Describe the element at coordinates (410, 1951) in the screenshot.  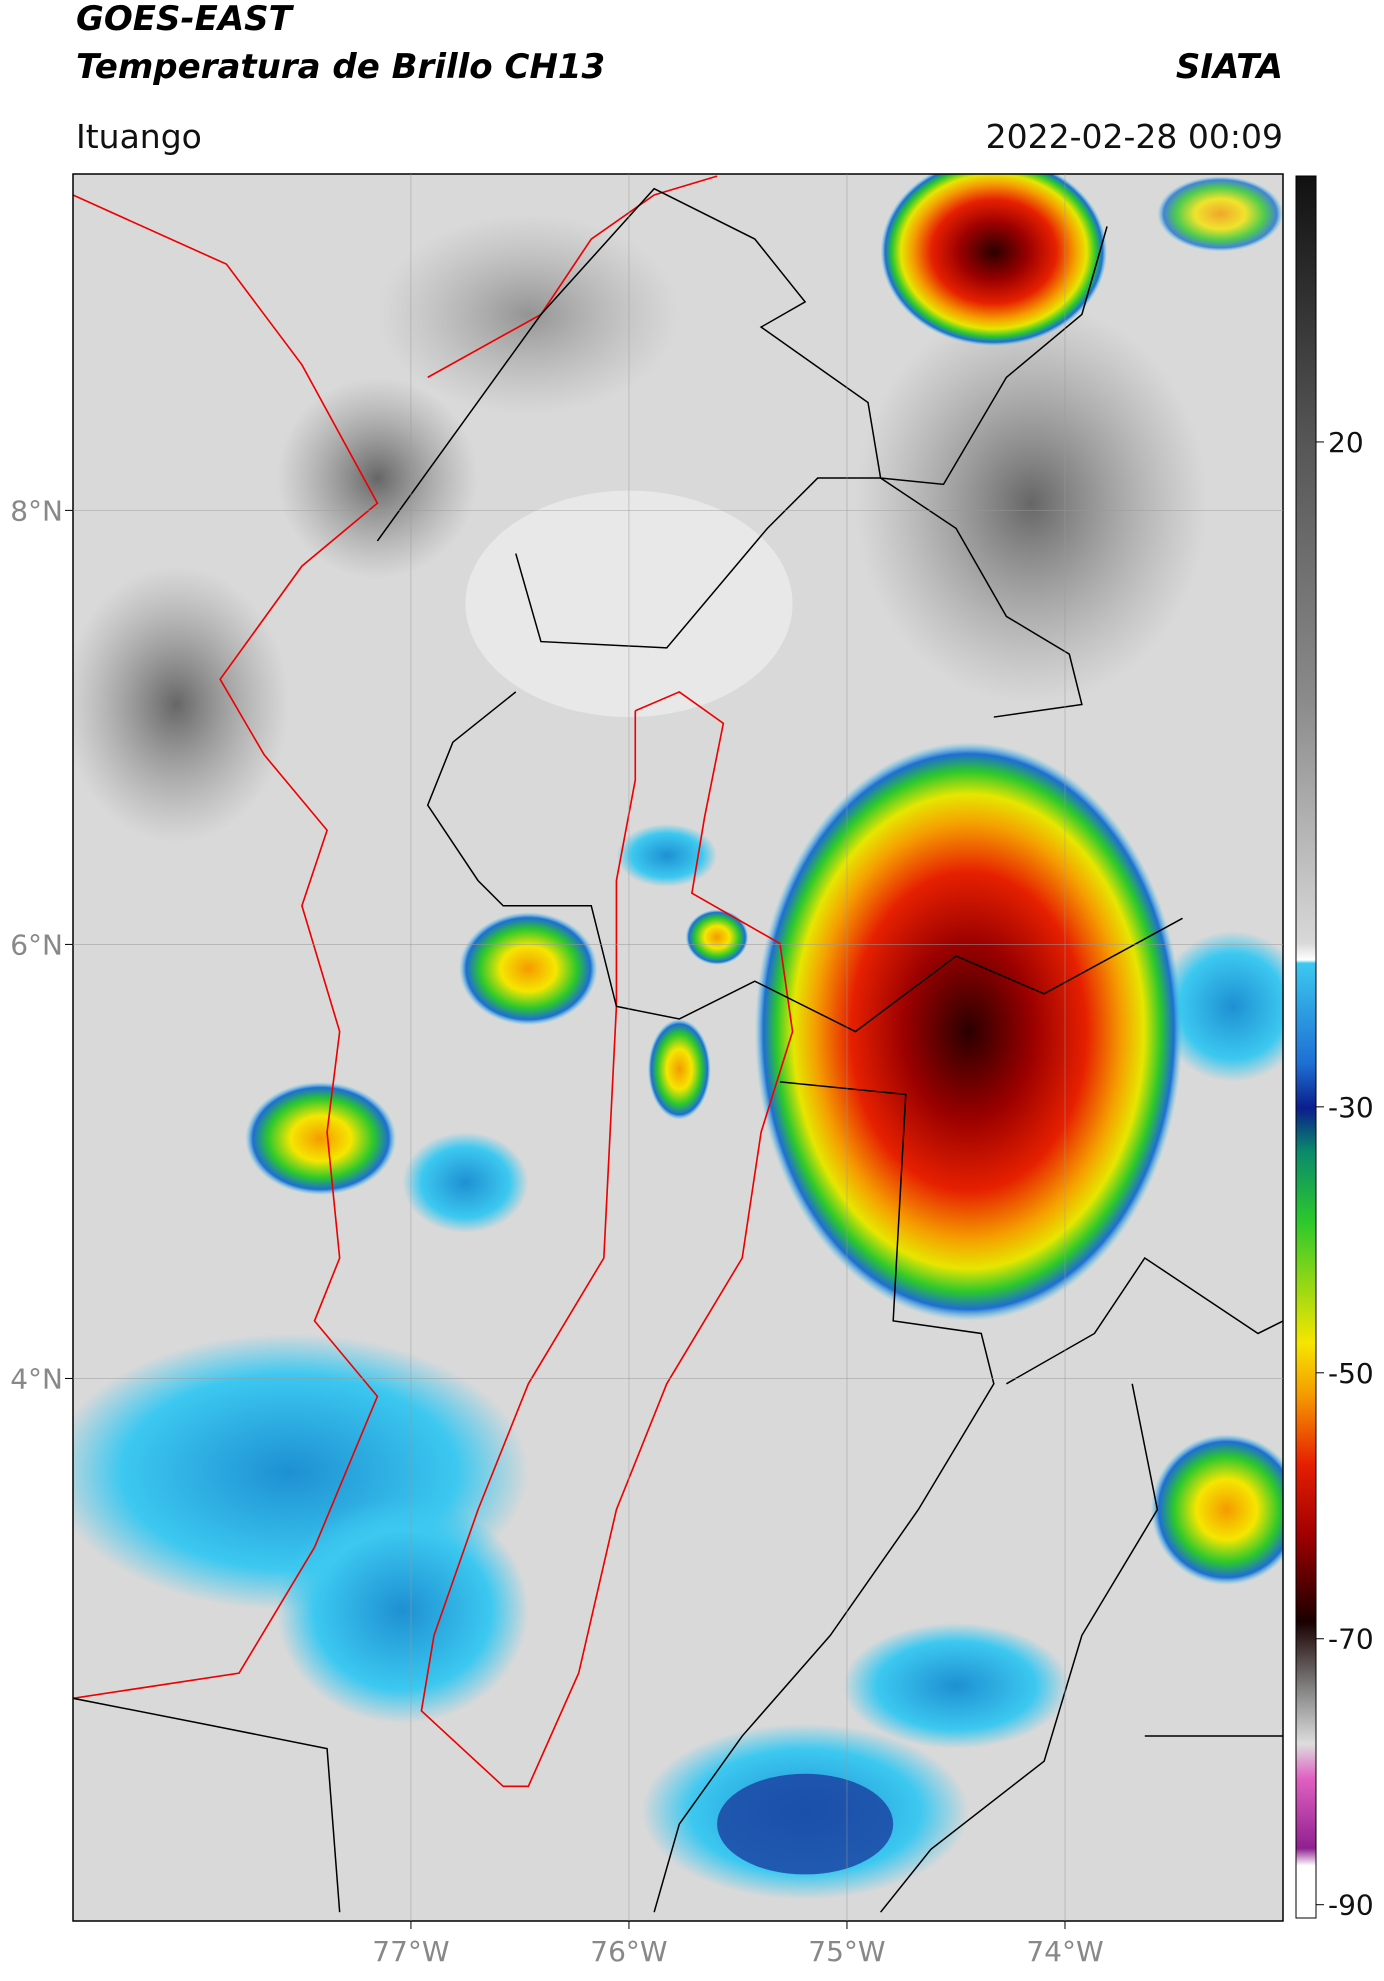
I see `x-tick-label: 77°W` at that location.